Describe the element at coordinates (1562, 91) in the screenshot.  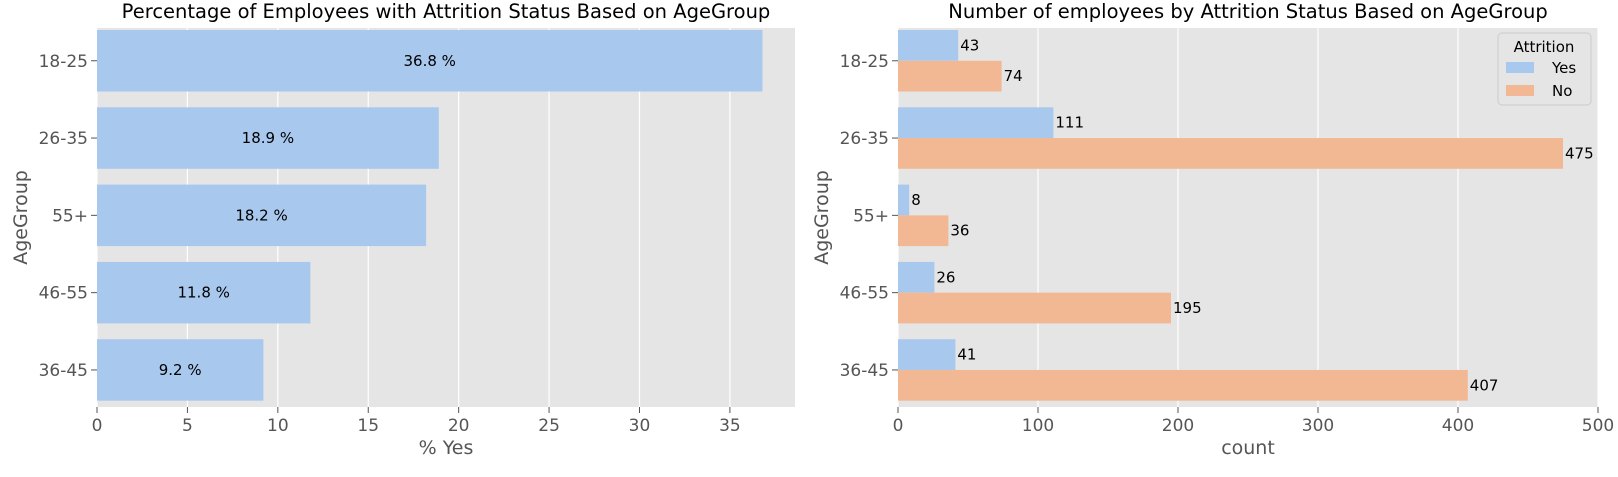
I see `legend-label-no: No` at that location.